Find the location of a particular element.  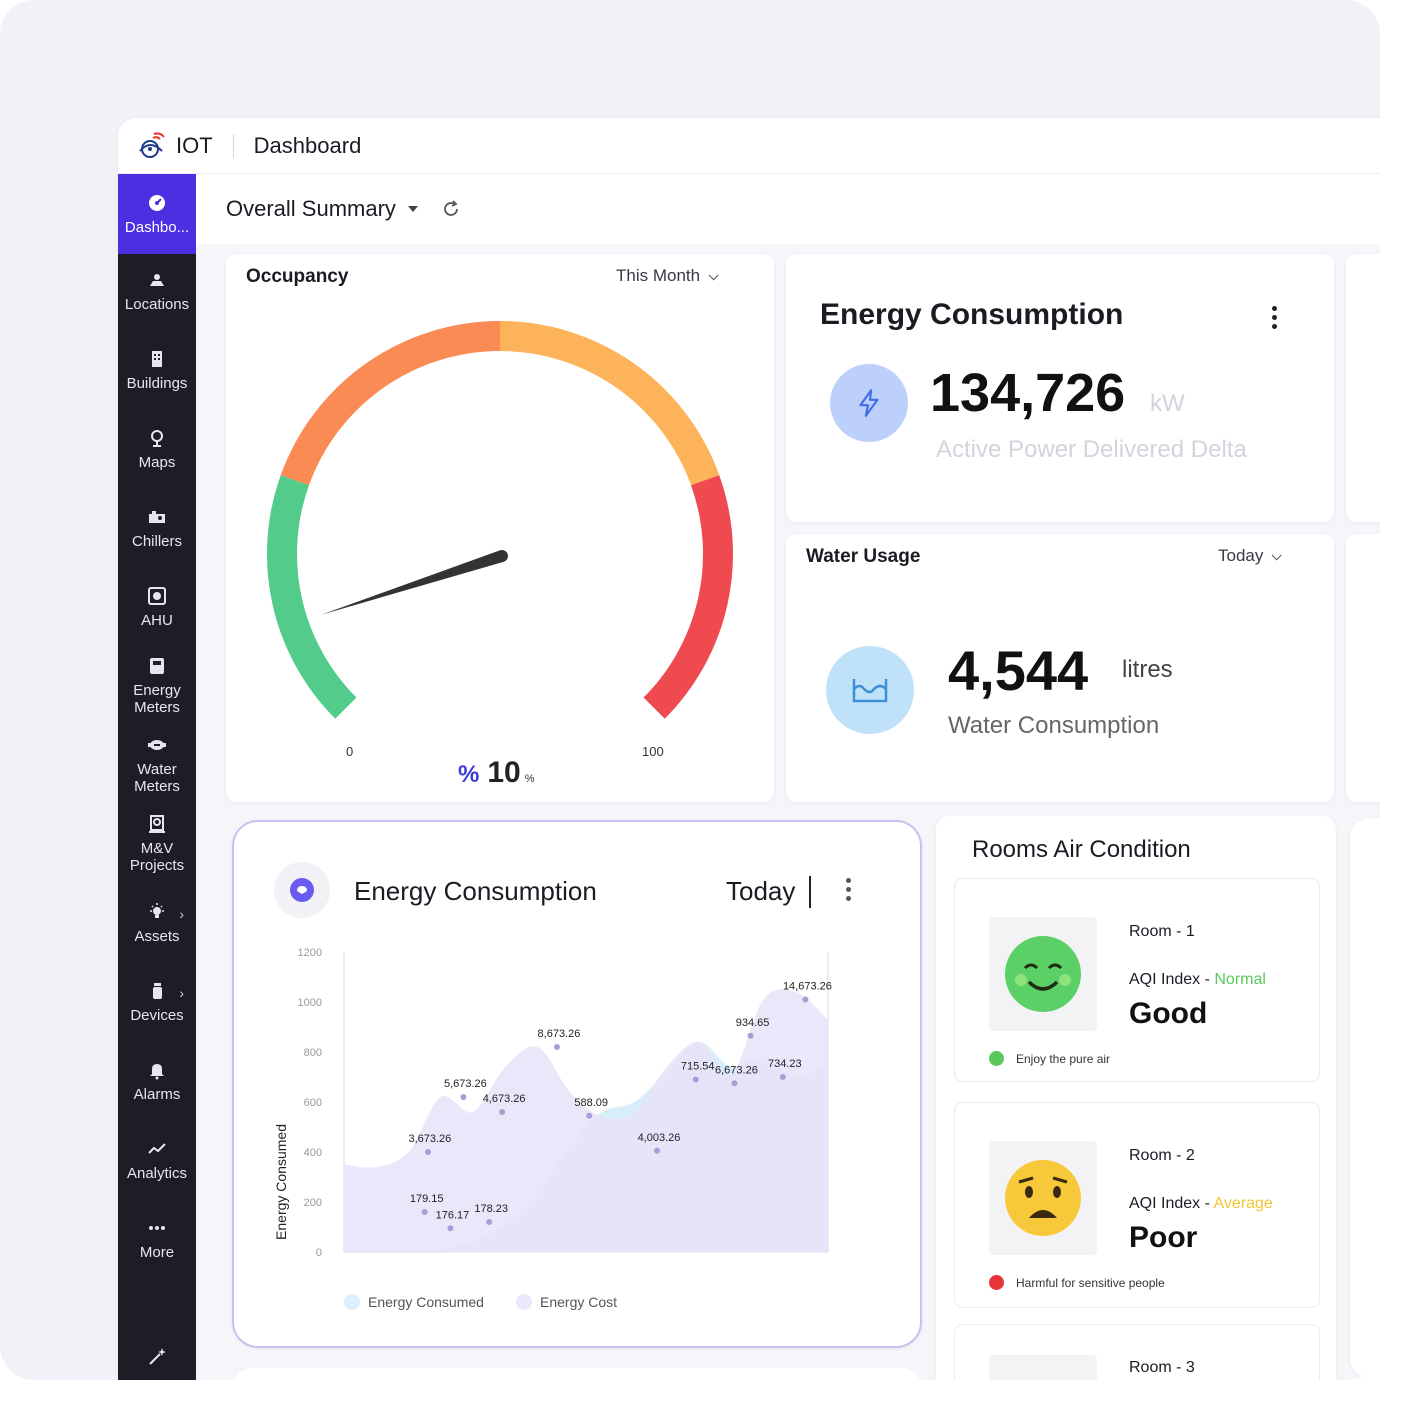

data-label: 5,673.26 is located at coordinates (465, 1084).